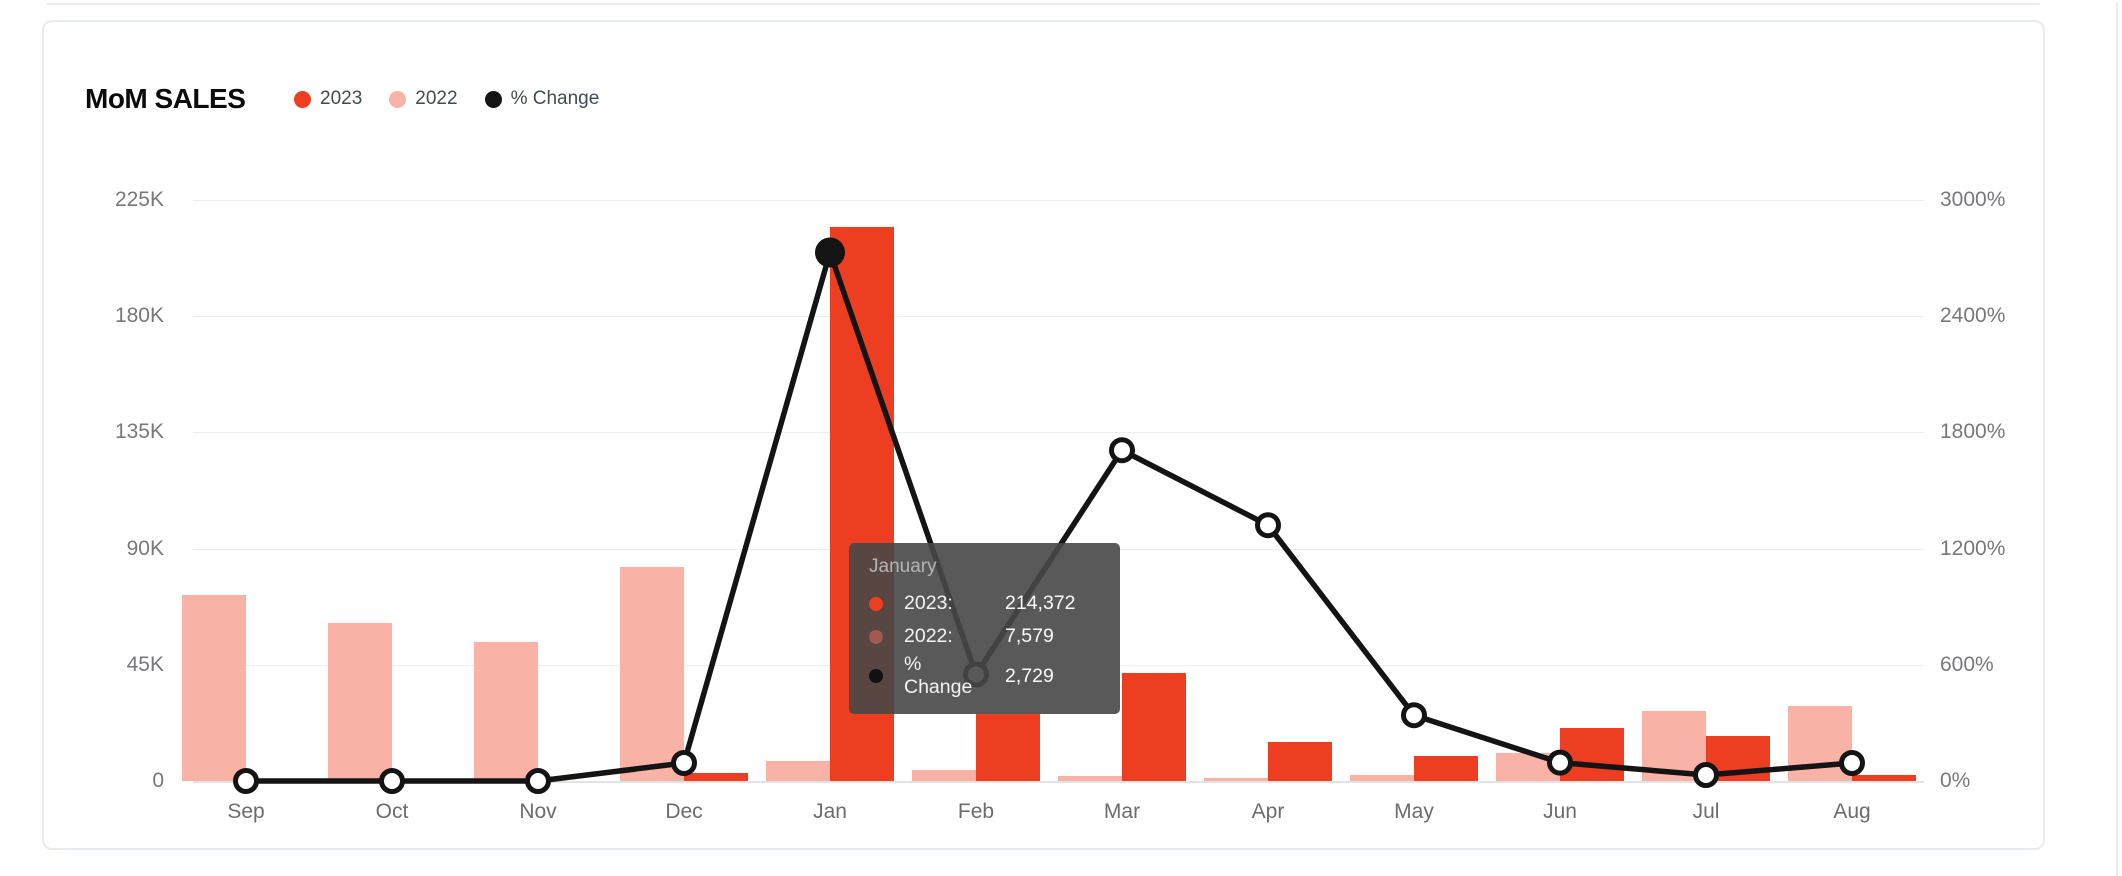 The width and height of the screenshot is (2122, 876). I want to click on bar-2022-jul, so click(1674, 745).